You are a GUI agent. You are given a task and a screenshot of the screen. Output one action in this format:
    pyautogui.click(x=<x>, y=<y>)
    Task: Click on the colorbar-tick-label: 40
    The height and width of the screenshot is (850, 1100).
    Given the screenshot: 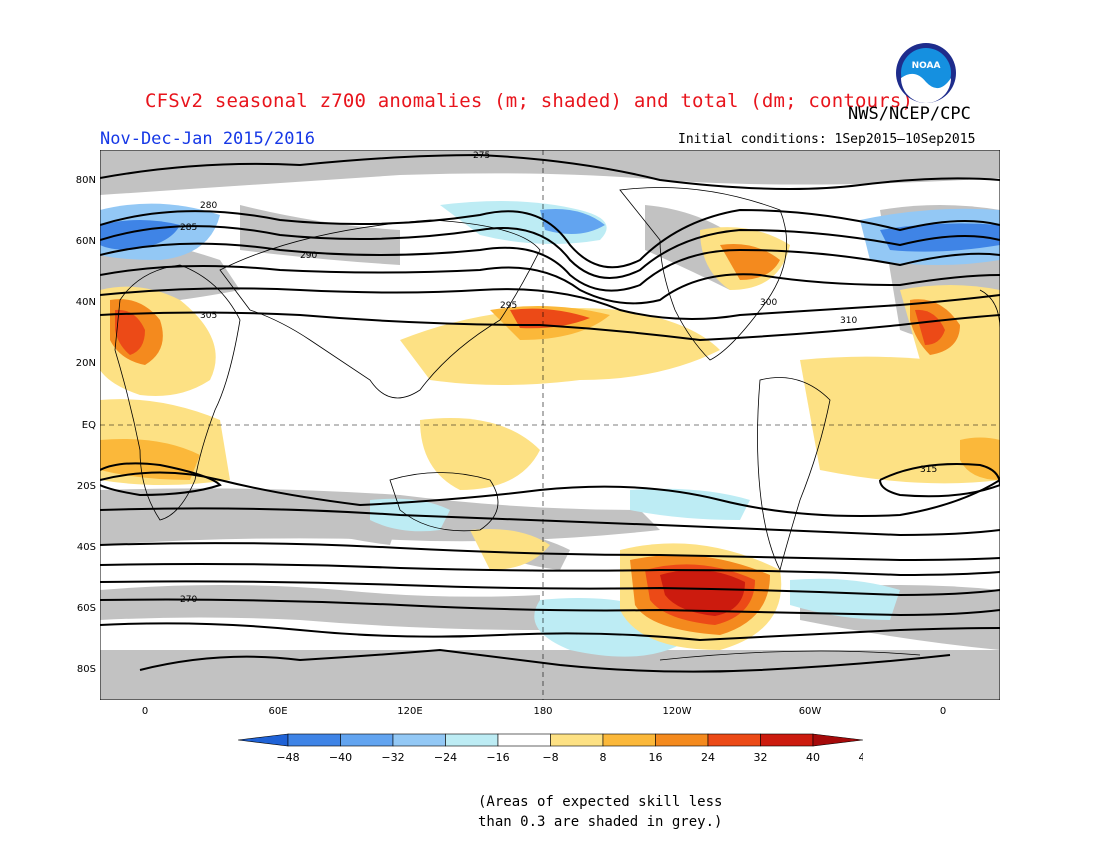 What is the action you would take?
    pyautogui.click(x=813, y=757)
    